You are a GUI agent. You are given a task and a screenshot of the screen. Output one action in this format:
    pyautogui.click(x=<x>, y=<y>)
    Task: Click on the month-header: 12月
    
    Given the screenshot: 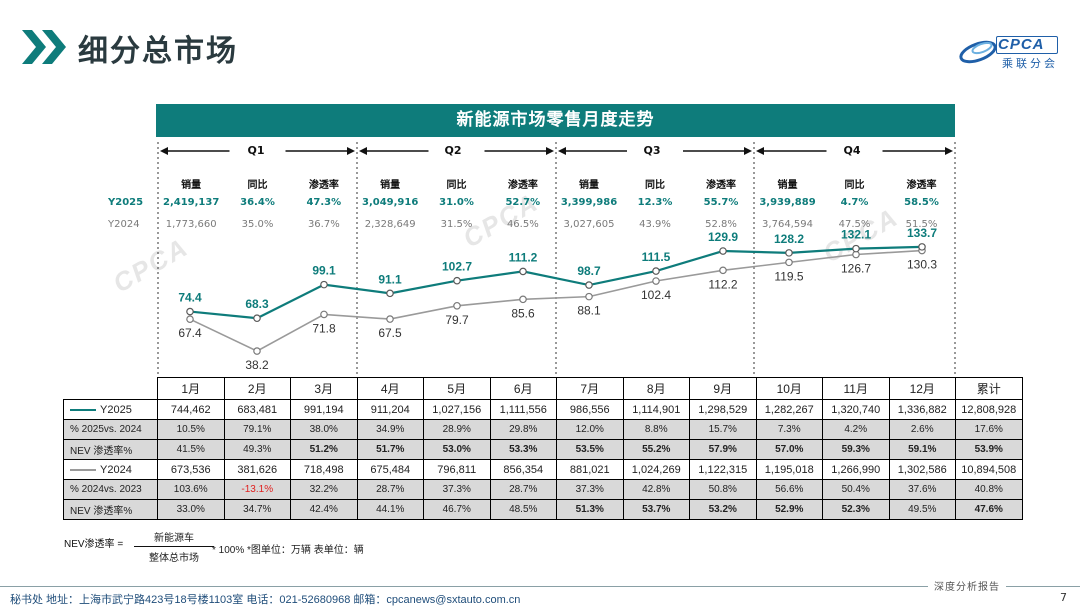 What is the action you would take?
    pyautogui.click(x=922, y=388)
    